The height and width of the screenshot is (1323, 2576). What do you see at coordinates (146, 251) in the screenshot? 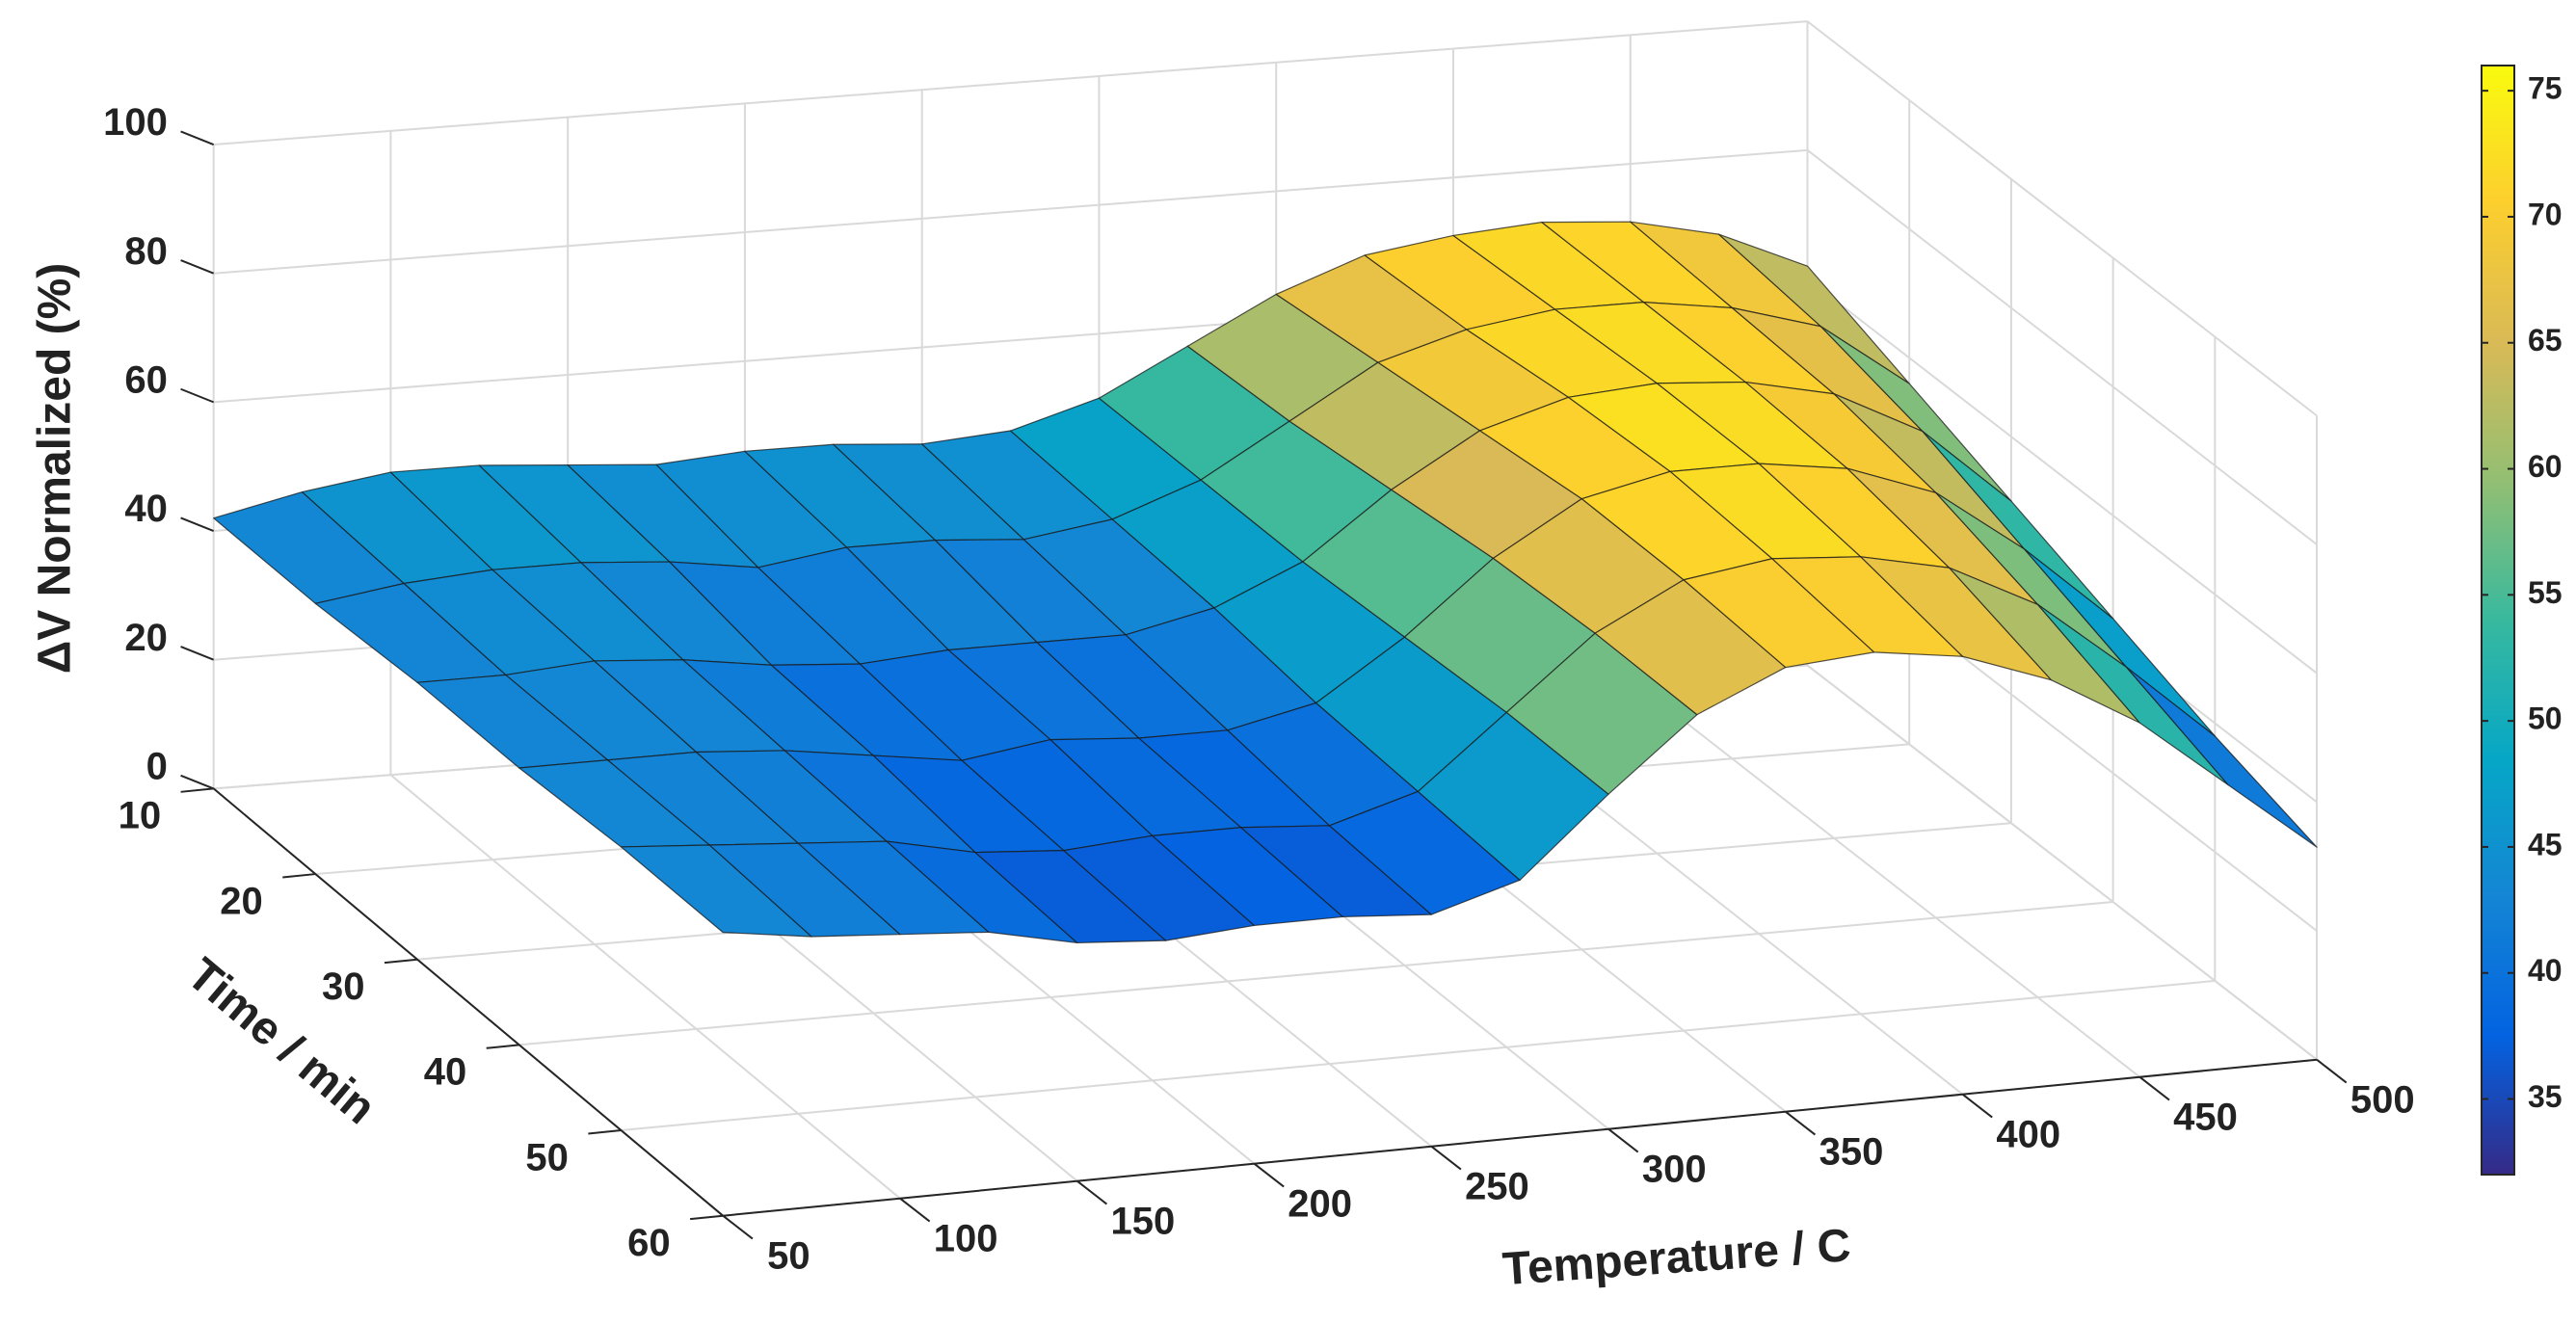
I see `z-tick-label: 80` at bounding box center [146, 251].